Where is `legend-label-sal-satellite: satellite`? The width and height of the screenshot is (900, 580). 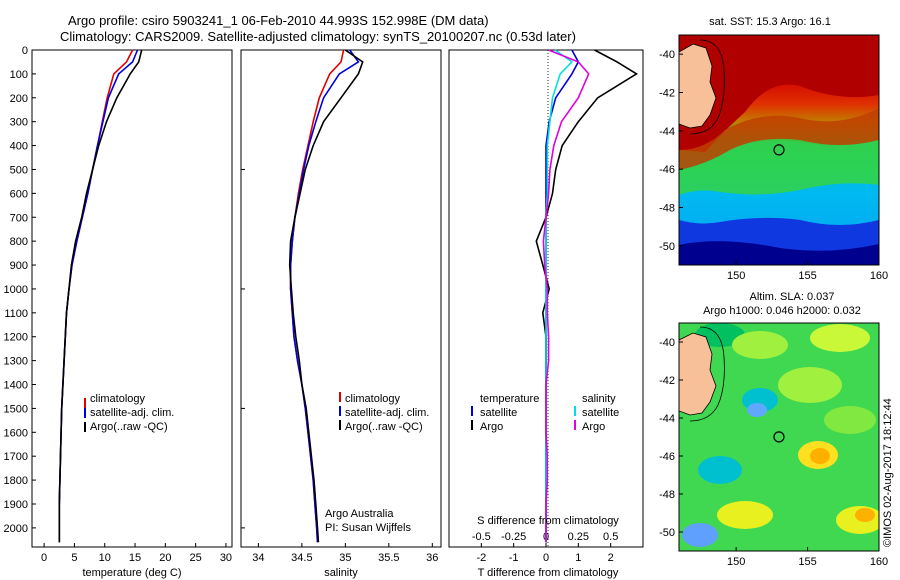
legend-label-sal-satellite: satellite is located at coordinates (600, 413).